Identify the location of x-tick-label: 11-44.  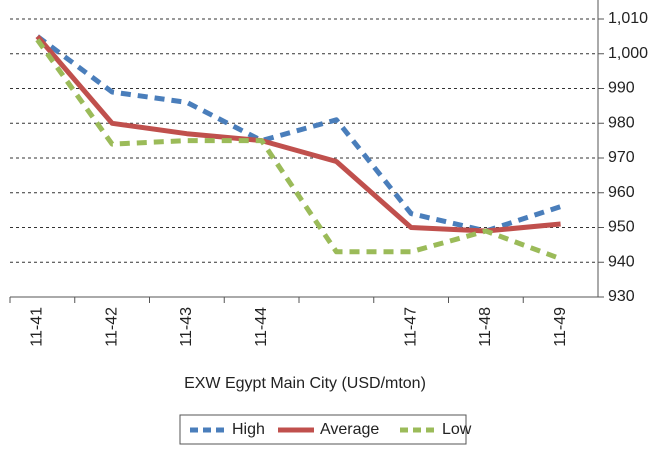
(261, 327).